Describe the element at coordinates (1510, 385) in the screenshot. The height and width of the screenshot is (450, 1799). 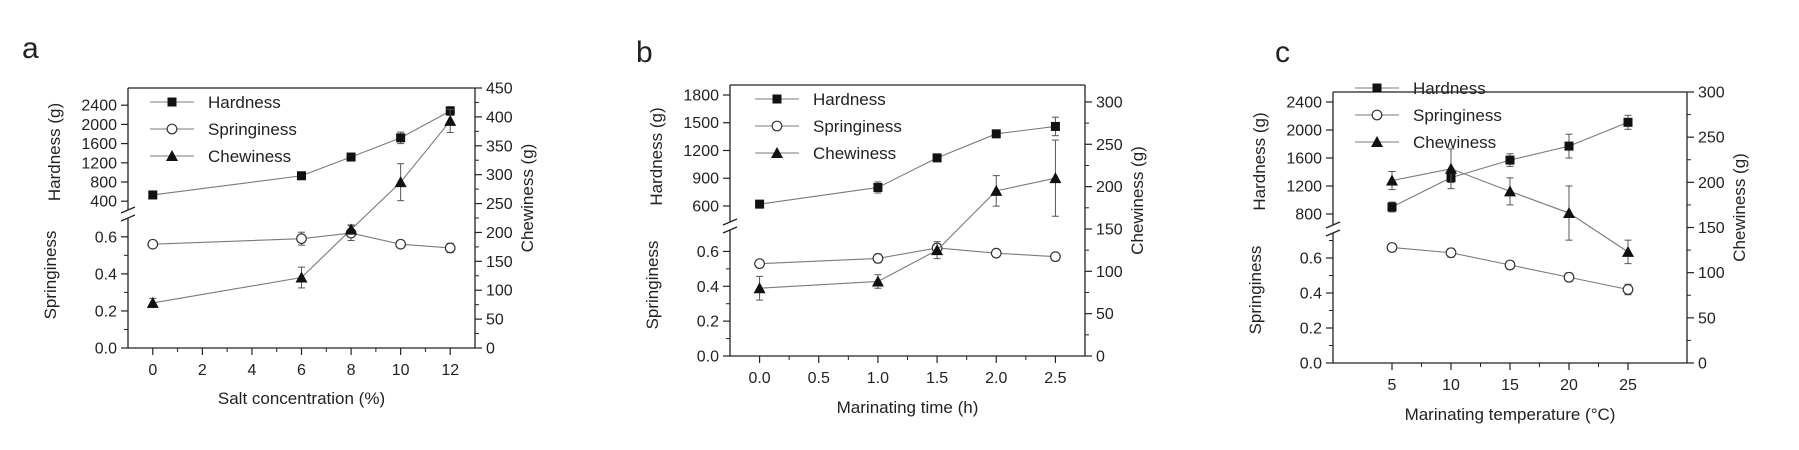
I see `x-tick-label: 15` at that location.